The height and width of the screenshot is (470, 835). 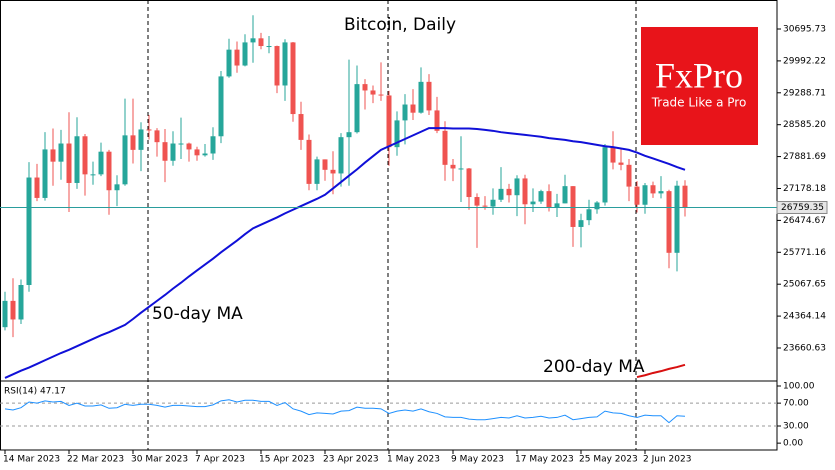 What do you see at coordinates (594, 367) in the screenshot?
I see `line-annotation: 200-day MA` at bounding box center [594, 367].